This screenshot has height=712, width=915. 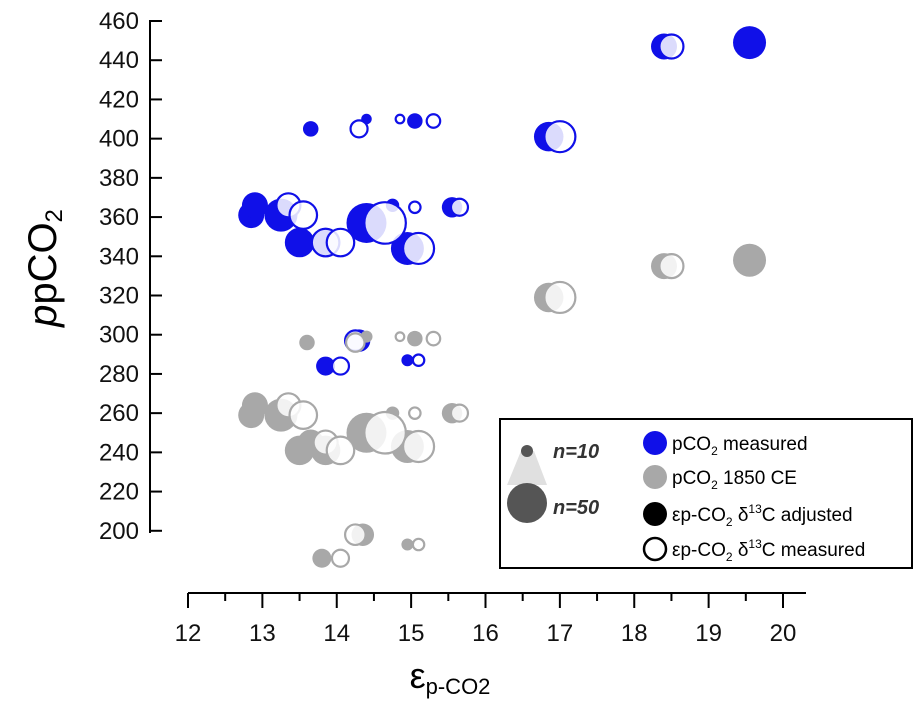 I want to click on legend-marker-measured, so click(x=655, y=443).